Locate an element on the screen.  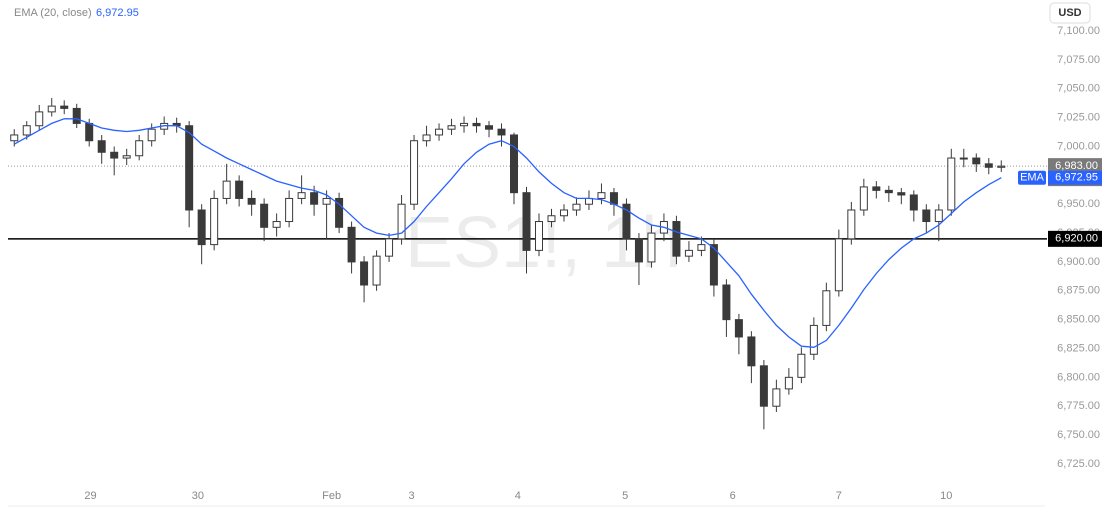
last-price-label: 6,983.00 is located at coordinates (1076, 166).